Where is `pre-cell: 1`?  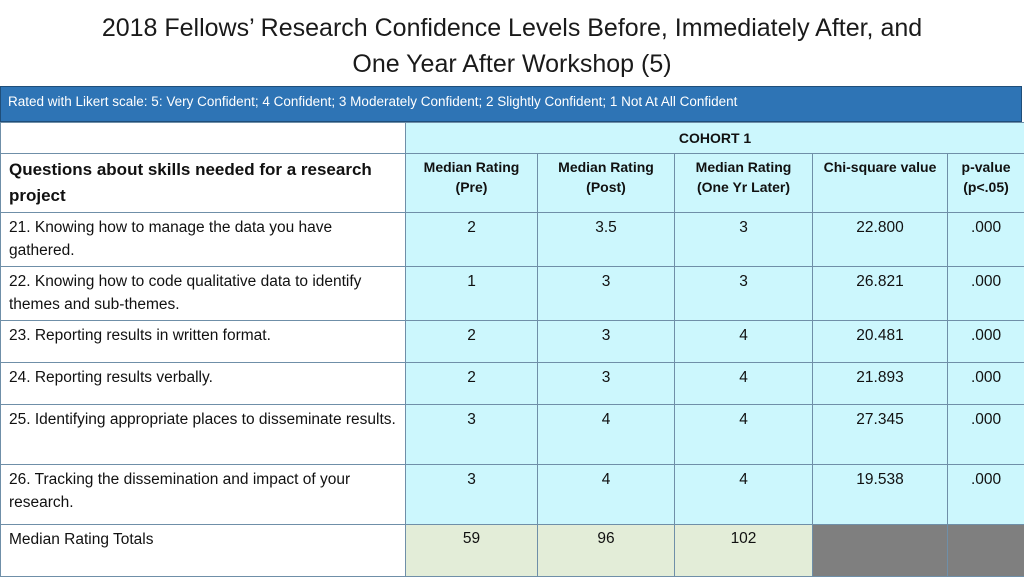 pre-cell: 1 is located at coordinates (472, 294).